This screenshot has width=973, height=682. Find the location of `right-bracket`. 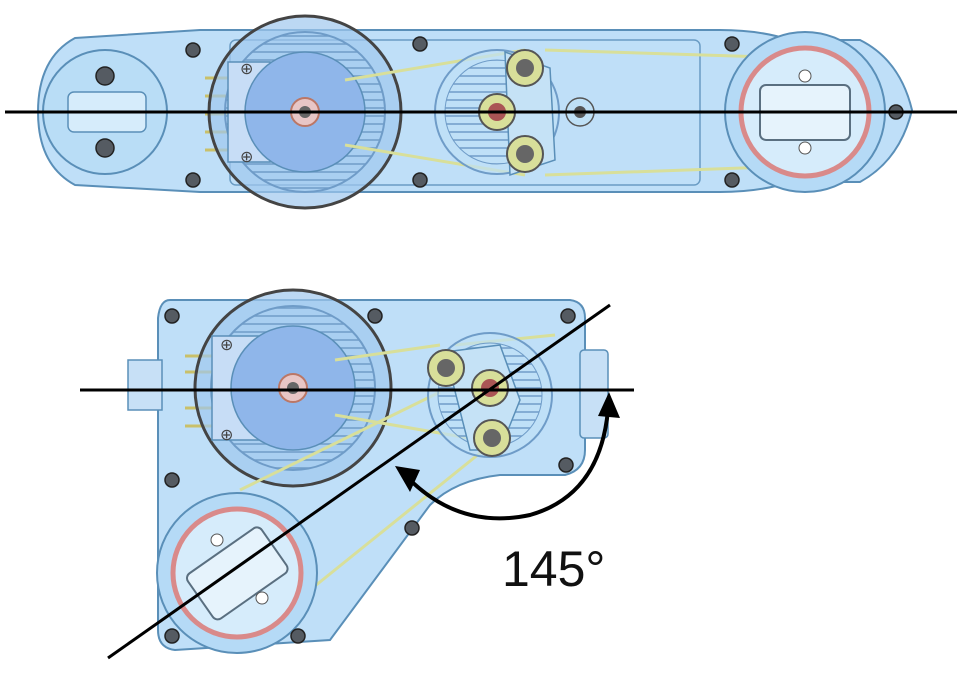

right-bracket is located at coordinates (594, 394).